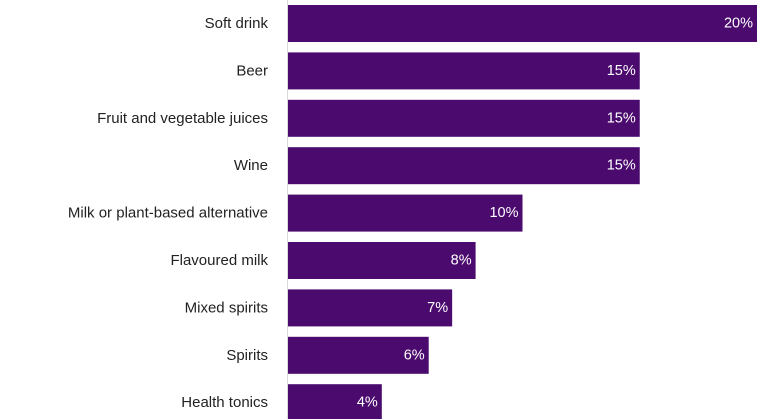 This screenshot has height=419, width=776. Describe the element at coordinates (226, 307) in the screenshot. I see `category-label-mixed-spirits: Mixed spirits` at that location.